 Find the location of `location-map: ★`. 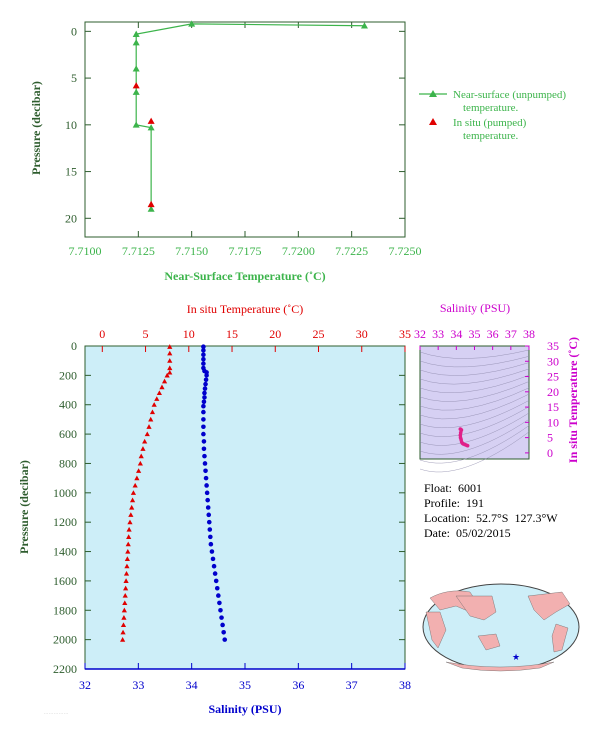

location-map: ★ is located at coordinates (501, 627).